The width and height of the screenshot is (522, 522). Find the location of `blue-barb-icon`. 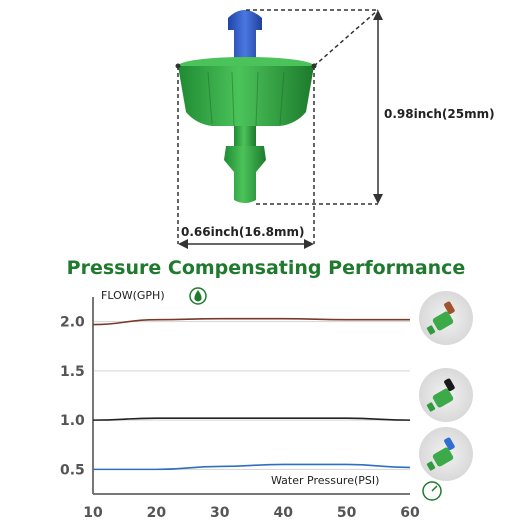

blue-barb-icon is located at coordinates (245, 34).